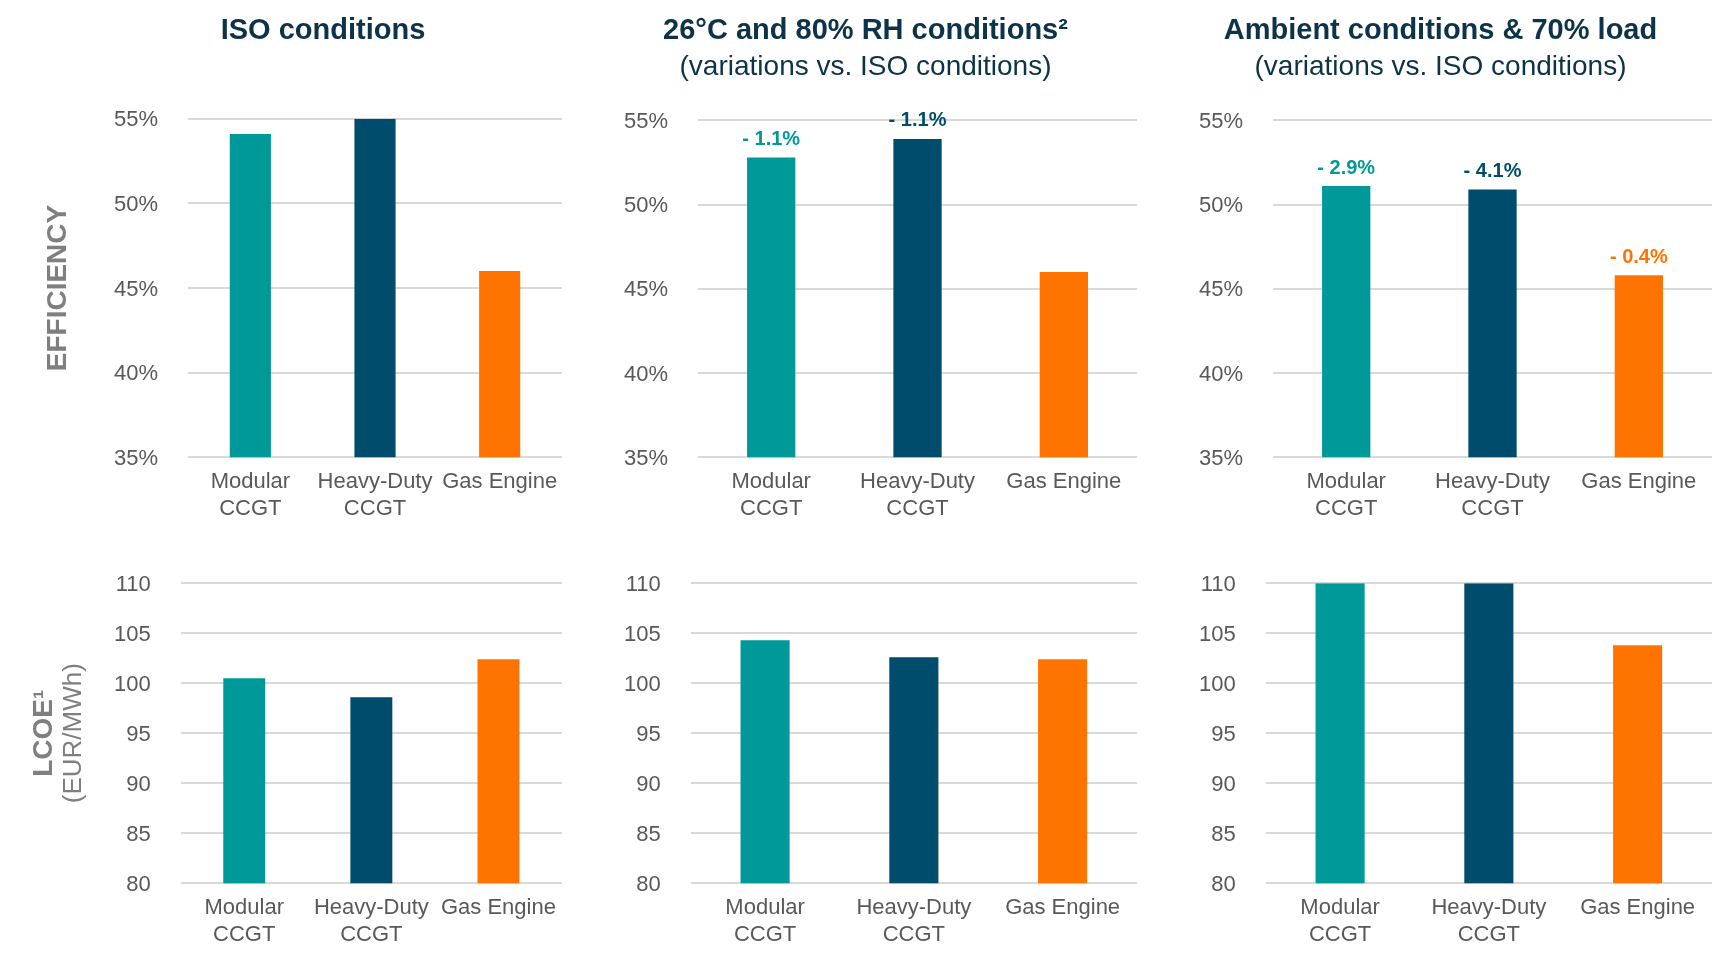 The width and height of the screenshot is (1724, 966). I want to click on chart-title: ISO conditions, so click(323, 29).